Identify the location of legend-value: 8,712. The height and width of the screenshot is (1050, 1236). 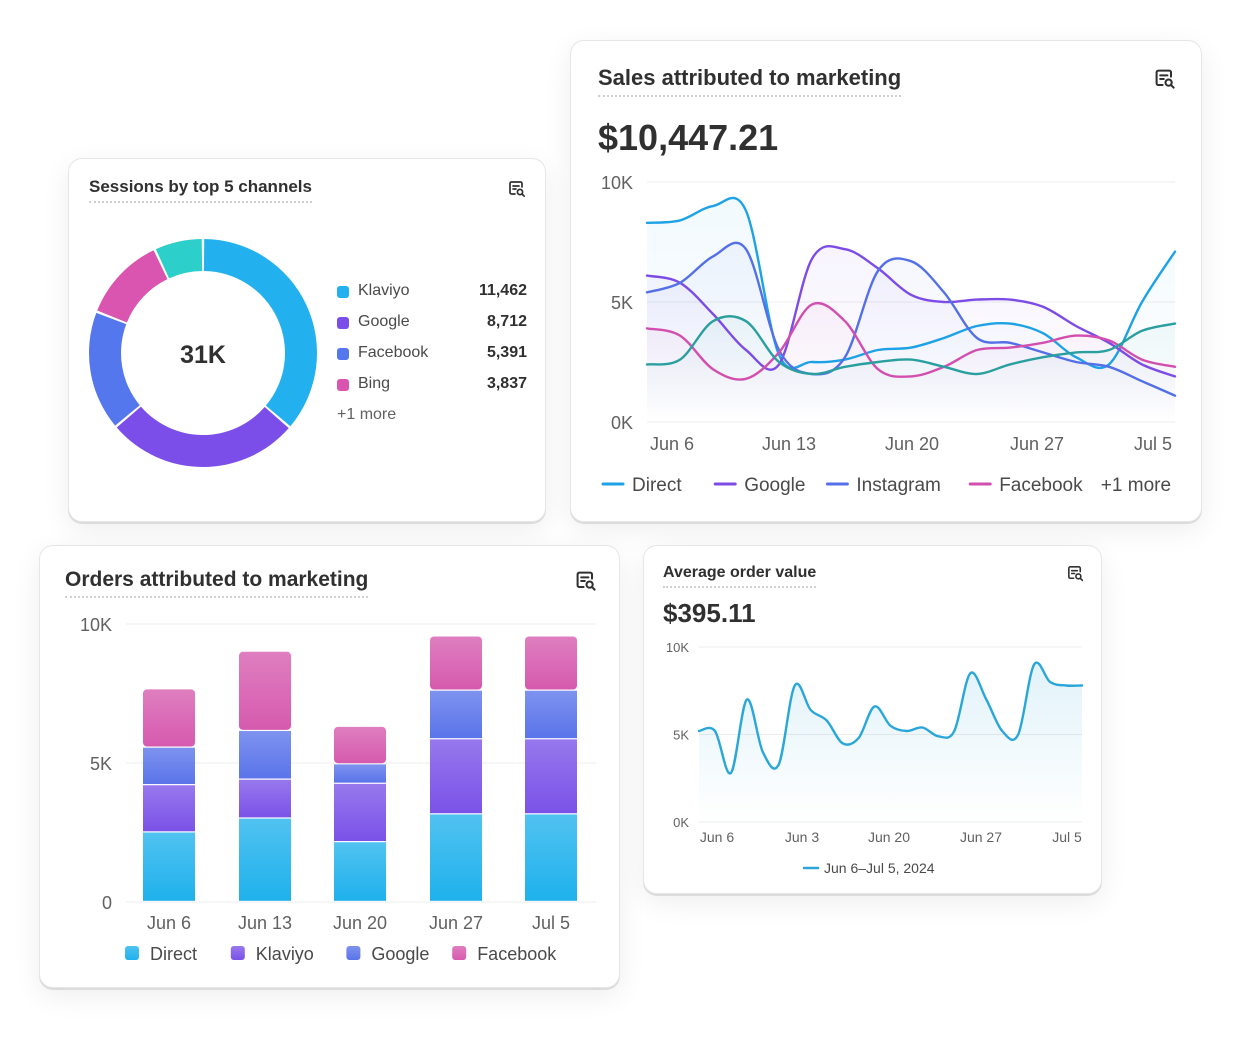
(506, 321).